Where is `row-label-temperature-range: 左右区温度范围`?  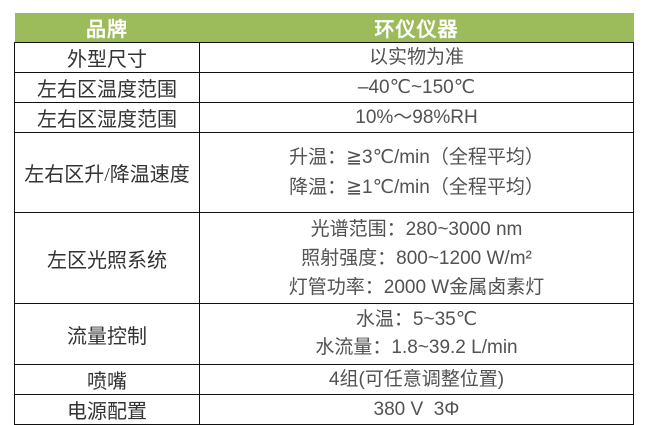 row-label-temperature-range: 左右区温度范围 is located at coordinates (107, 87).